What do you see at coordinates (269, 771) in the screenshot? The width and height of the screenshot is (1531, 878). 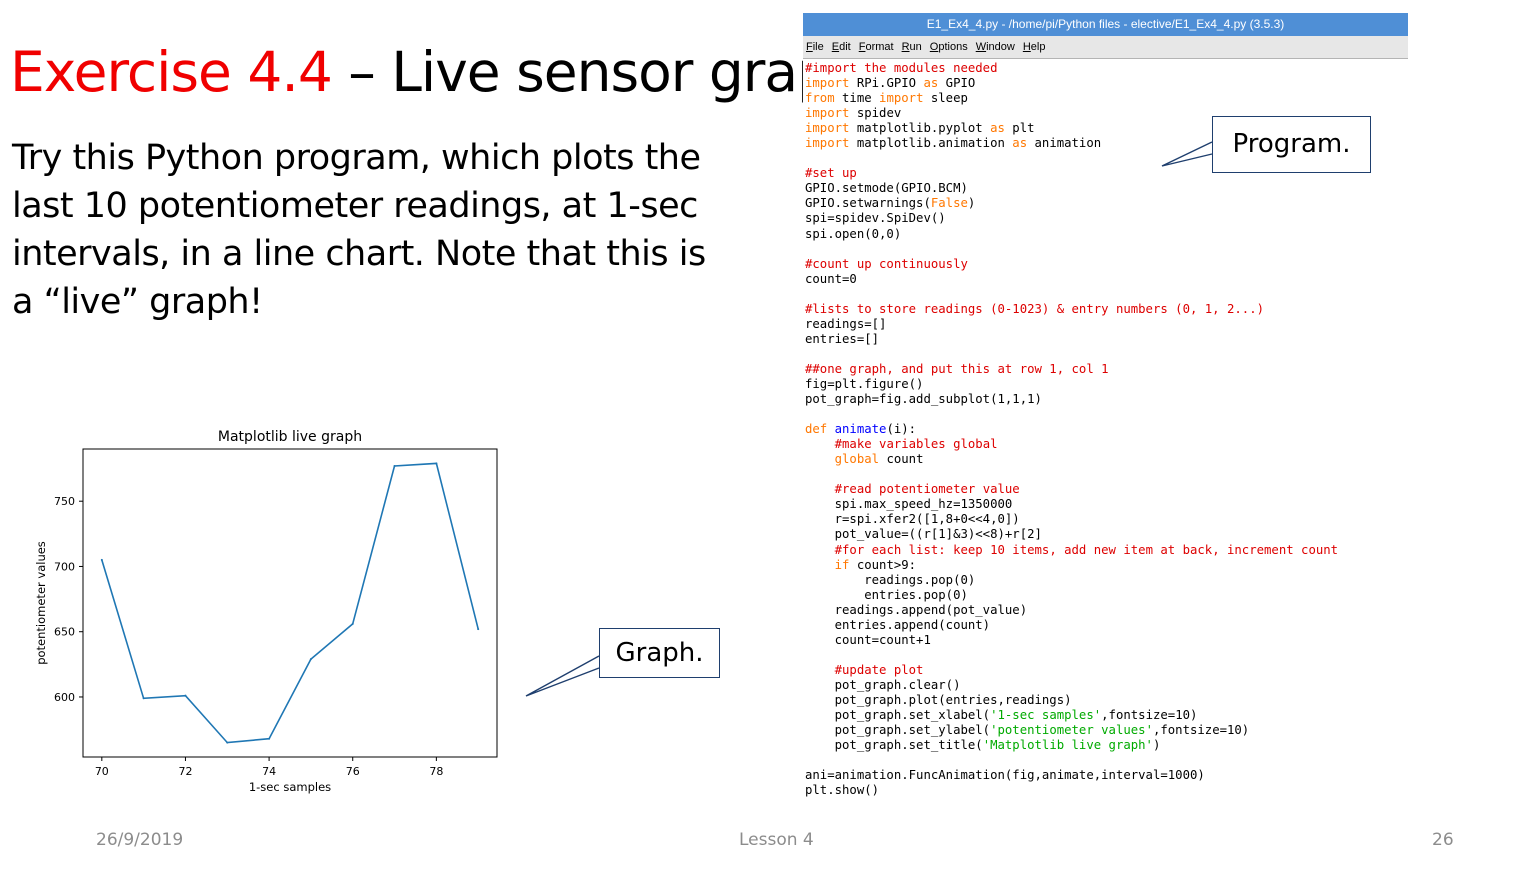 I see `x-tick-label: 74` at bounding box center [269, 771].